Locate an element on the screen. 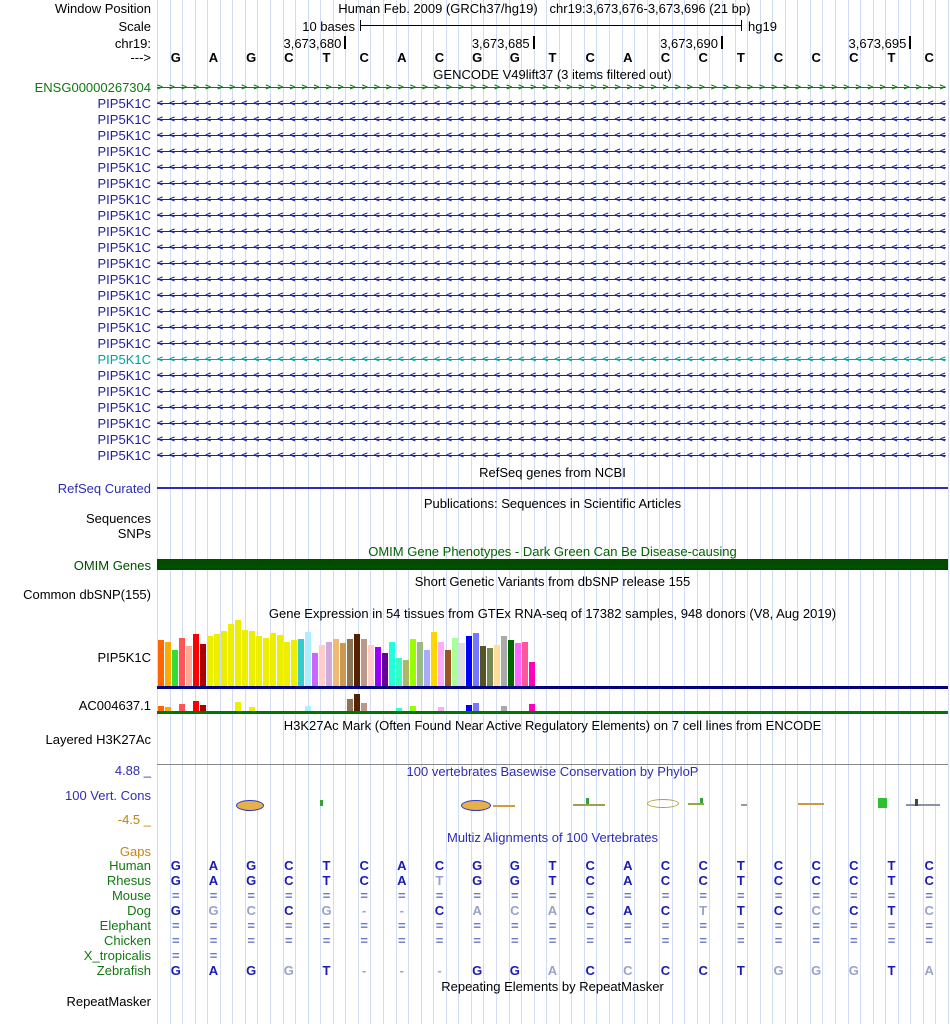  omim-genes-label: OMIM Genes is located at coordinates (112, 565).